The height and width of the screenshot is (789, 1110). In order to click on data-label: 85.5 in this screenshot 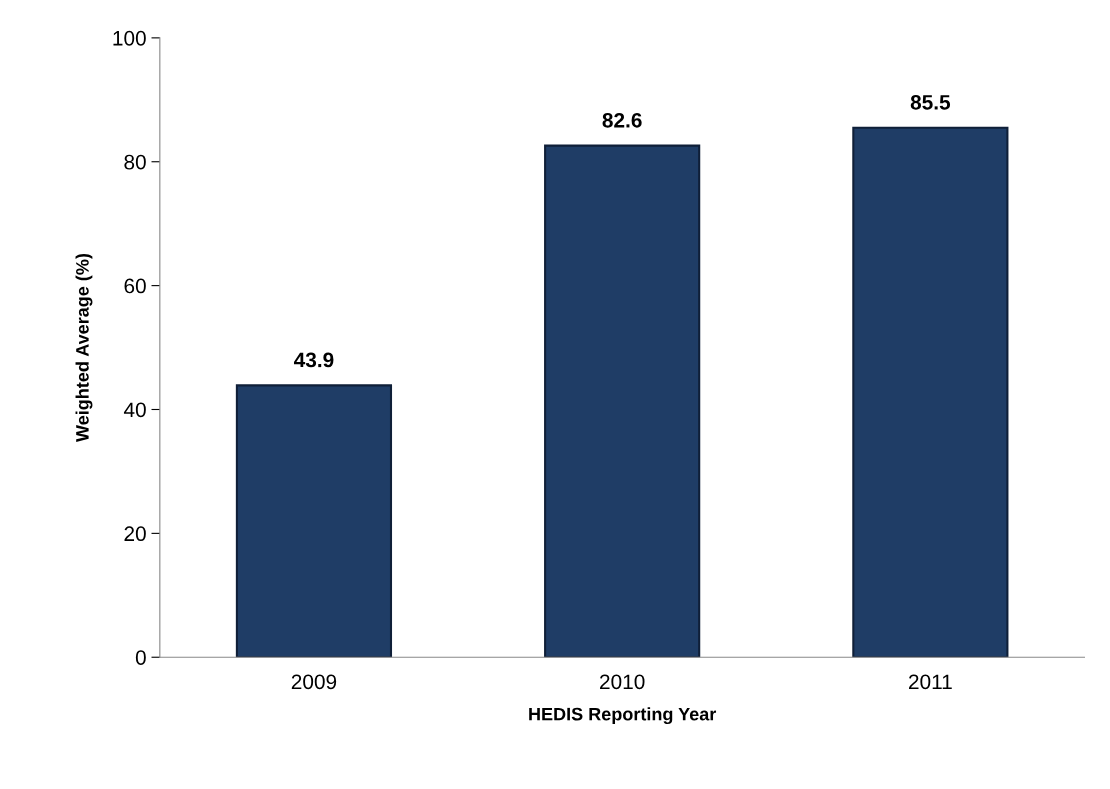, I will do `click(930, 102)`.